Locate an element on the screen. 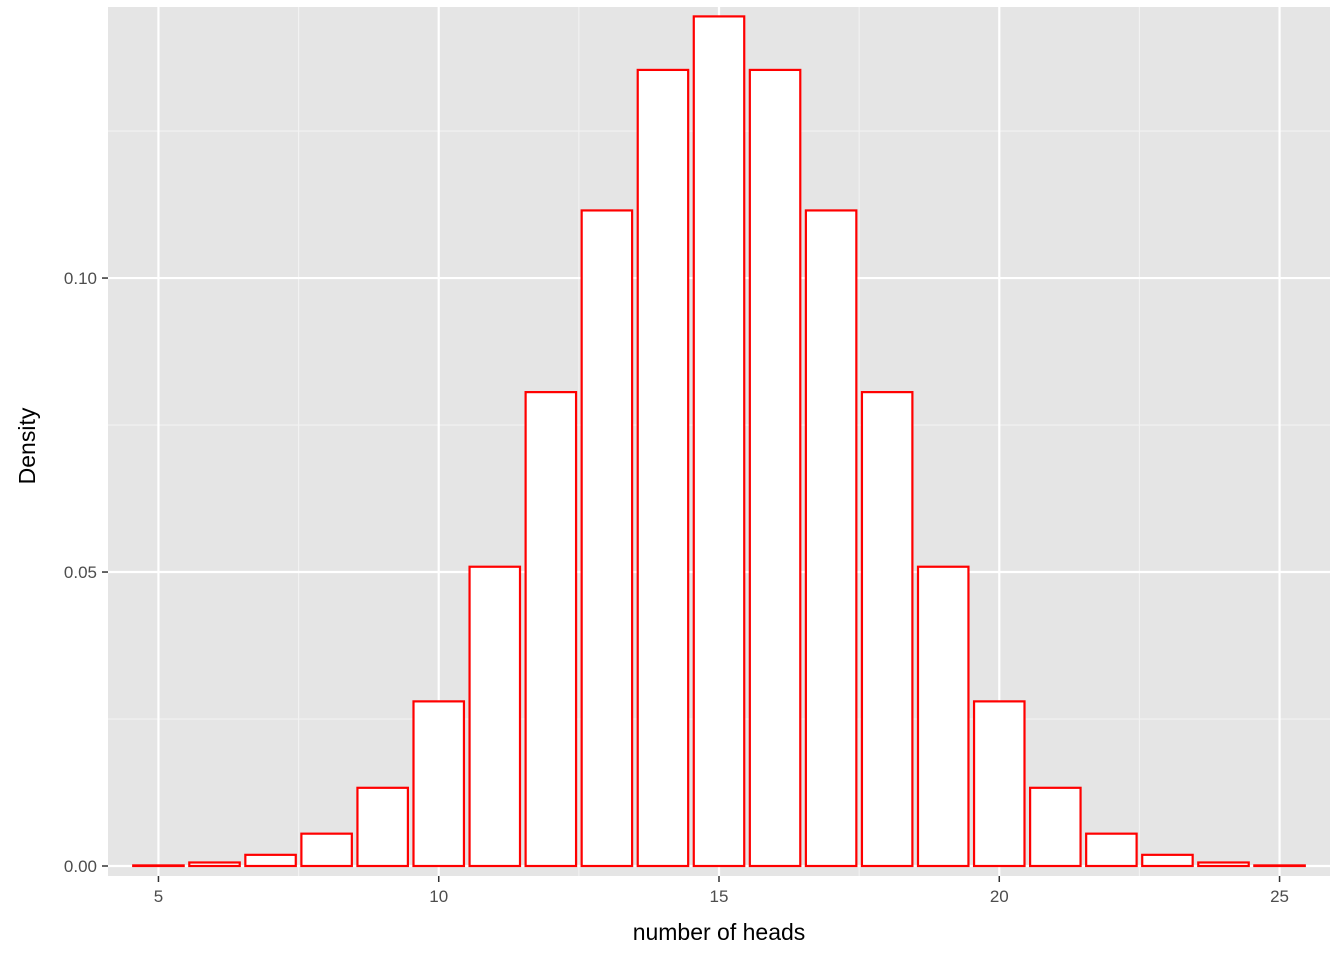  x-tick-label: 25 is located at coordinates (1279, 896).